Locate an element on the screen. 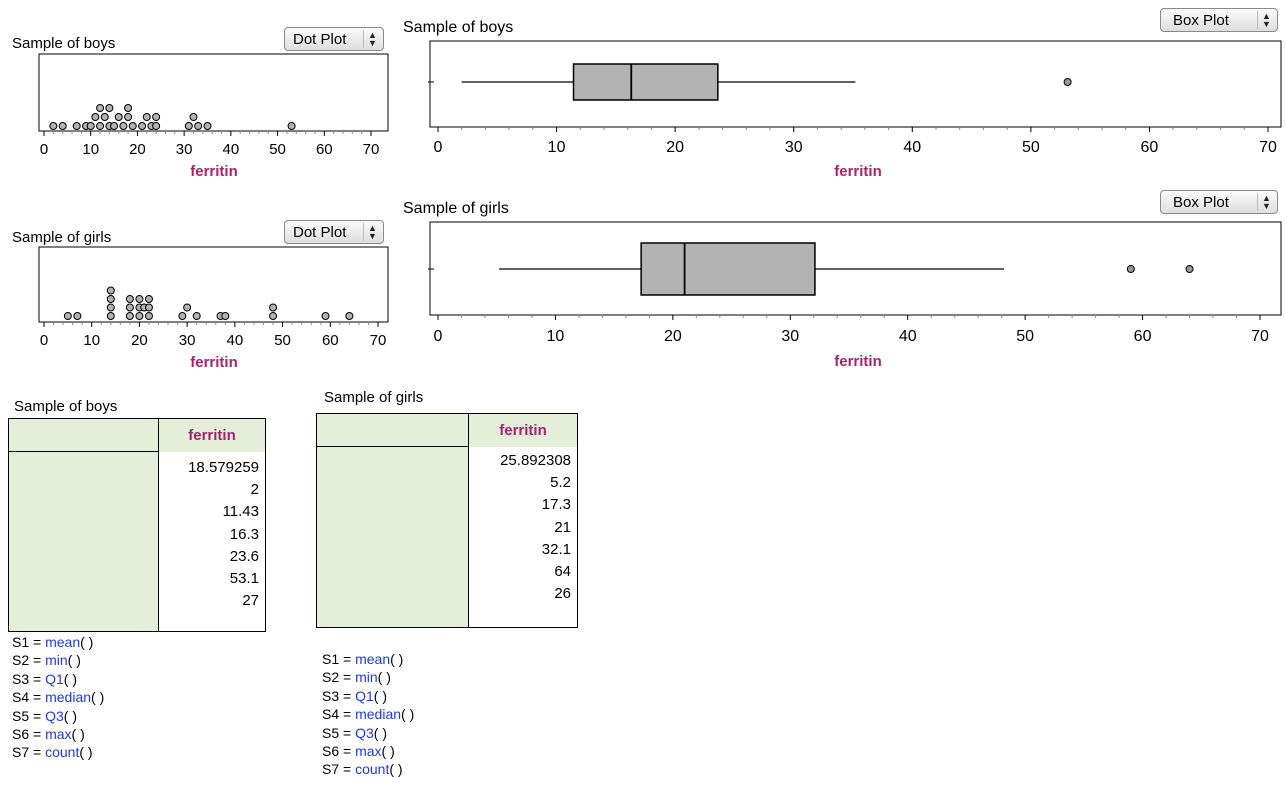 This screenshot has width=1285, height=801. girls-plot-type-dropdown: Dot Plot ▲ ▼ is located at coordinates (334, 232).